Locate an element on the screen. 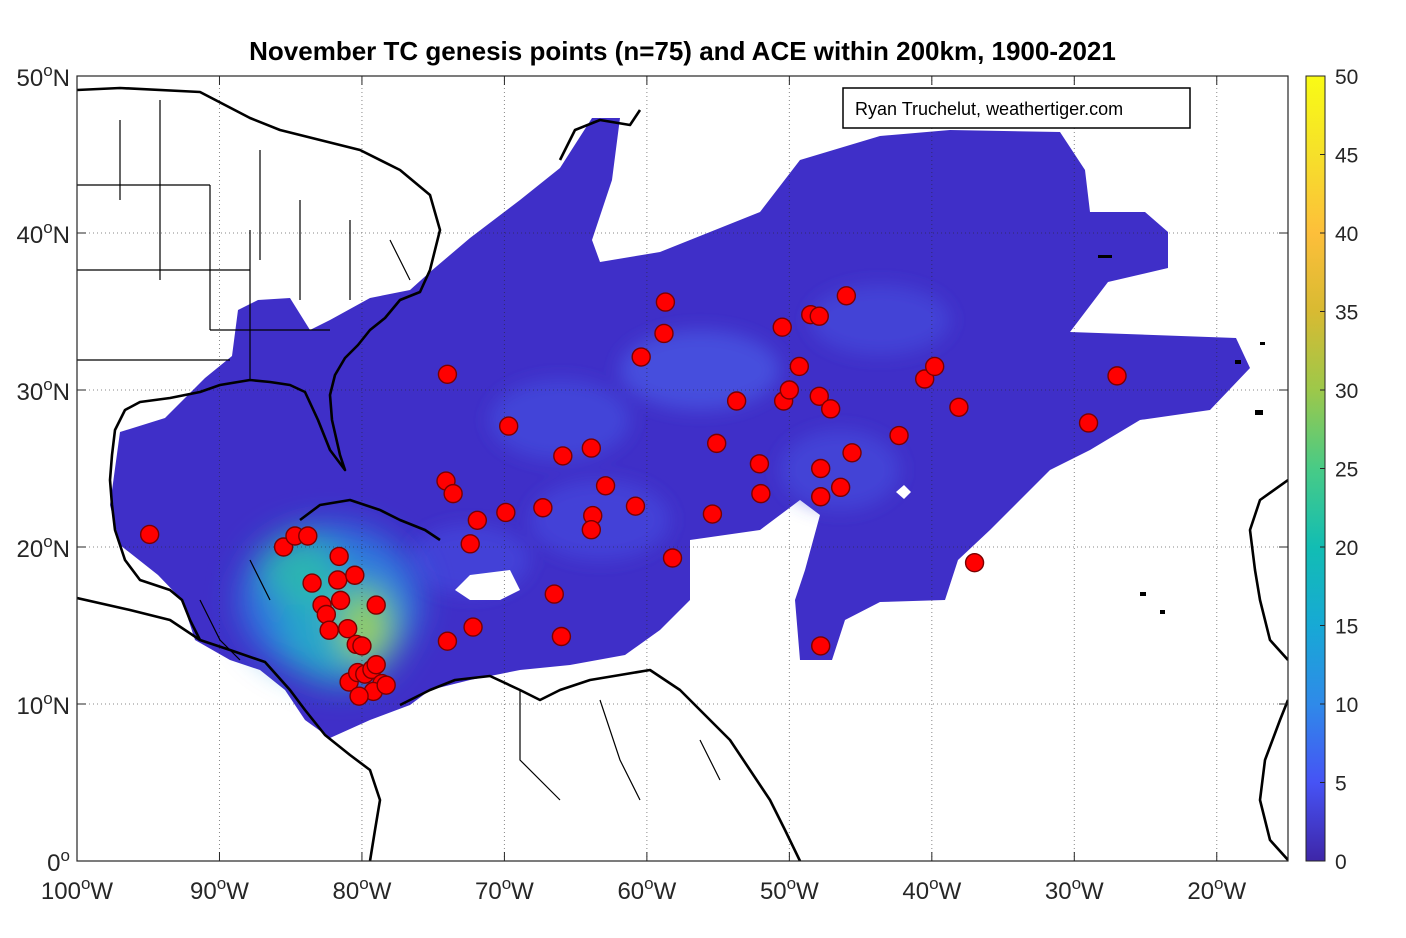  lon-tick-label: 90oW is located at coordinates (219, 889).